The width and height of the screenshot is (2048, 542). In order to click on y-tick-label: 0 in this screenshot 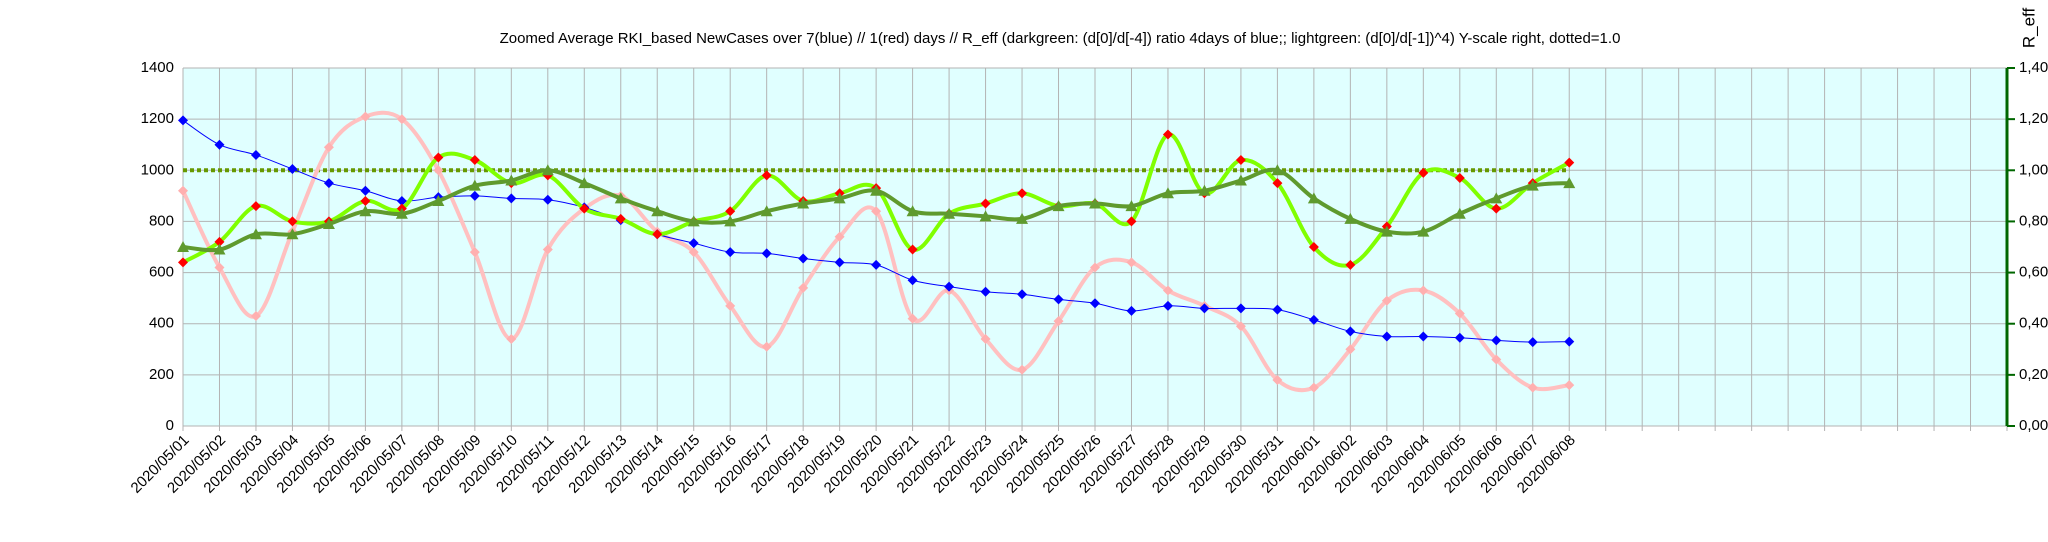, I will do `click(170, 425)`.